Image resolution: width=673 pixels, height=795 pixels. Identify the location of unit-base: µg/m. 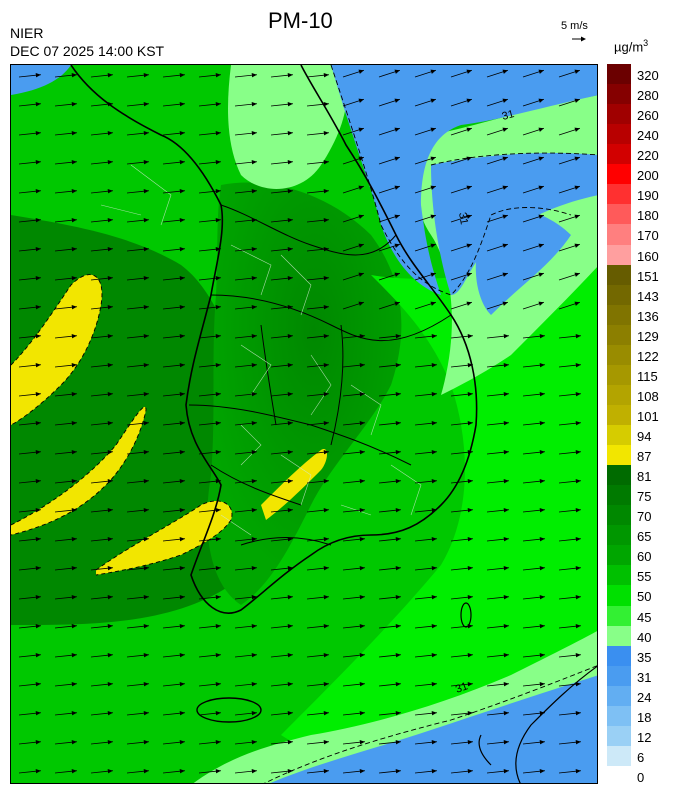
(629, 47).